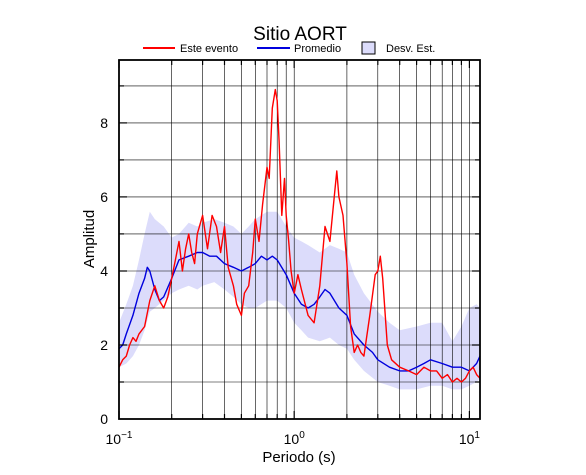  What do you see at coordinates (89, 239) in the screenshot?
I see `y-axis-label: Amplitud` at bounding box center [89, 239].